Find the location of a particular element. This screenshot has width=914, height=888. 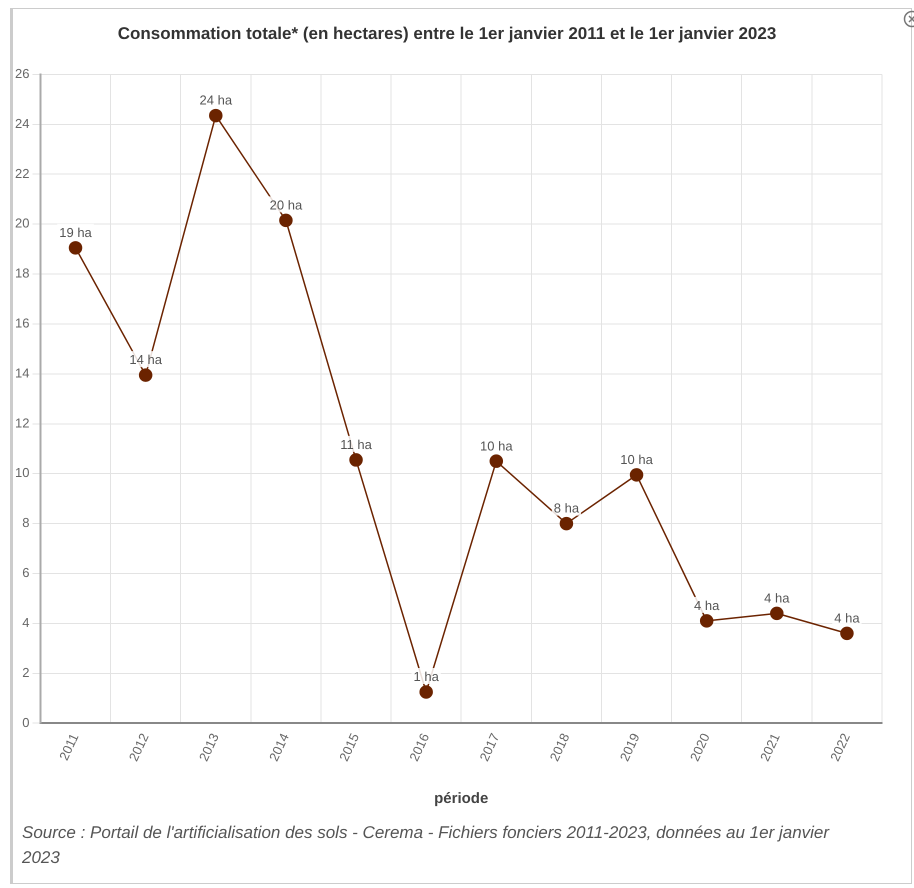

data-label: 24 ha is located at coordinates (216, 100).